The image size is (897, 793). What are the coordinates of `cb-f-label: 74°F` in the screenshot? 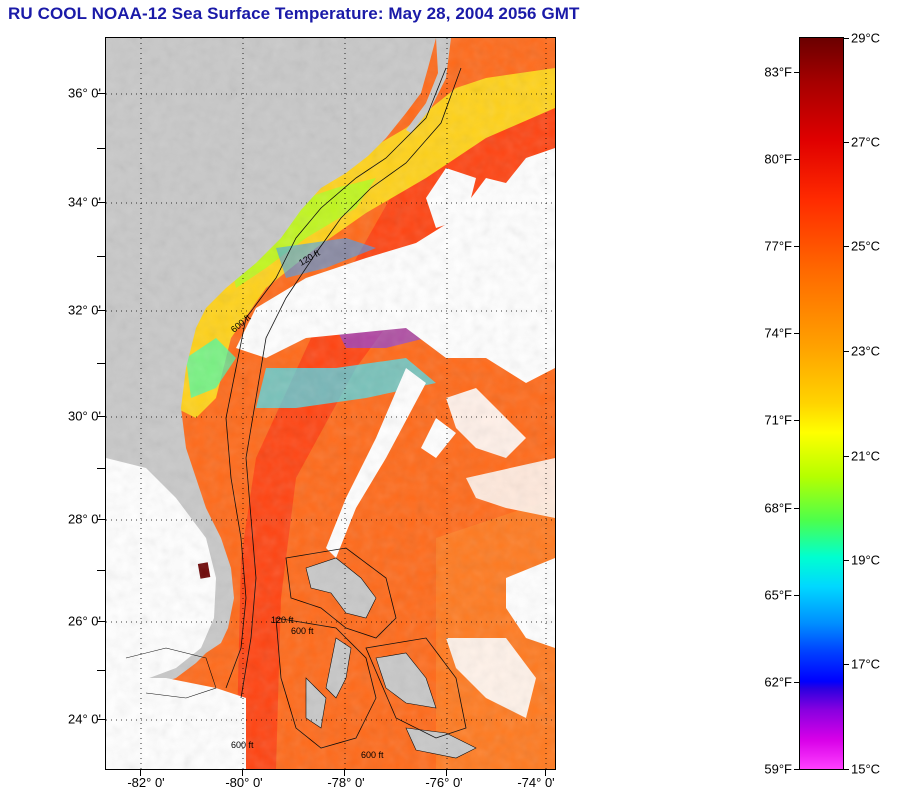 It's located at (778, 333).